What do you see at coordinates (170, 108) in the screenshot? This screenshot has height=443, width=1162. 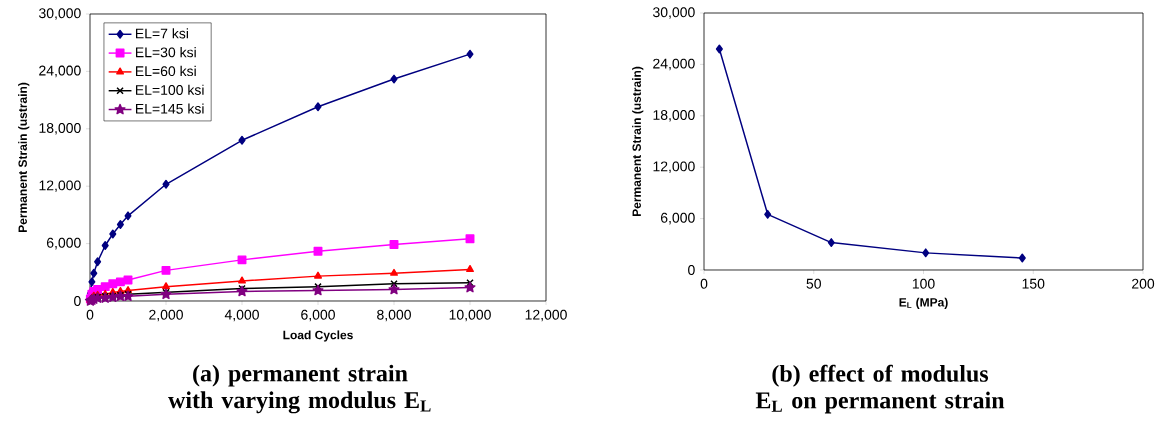 I see `legend-label: EL=145 ksi` at bounding box center [170, 108].